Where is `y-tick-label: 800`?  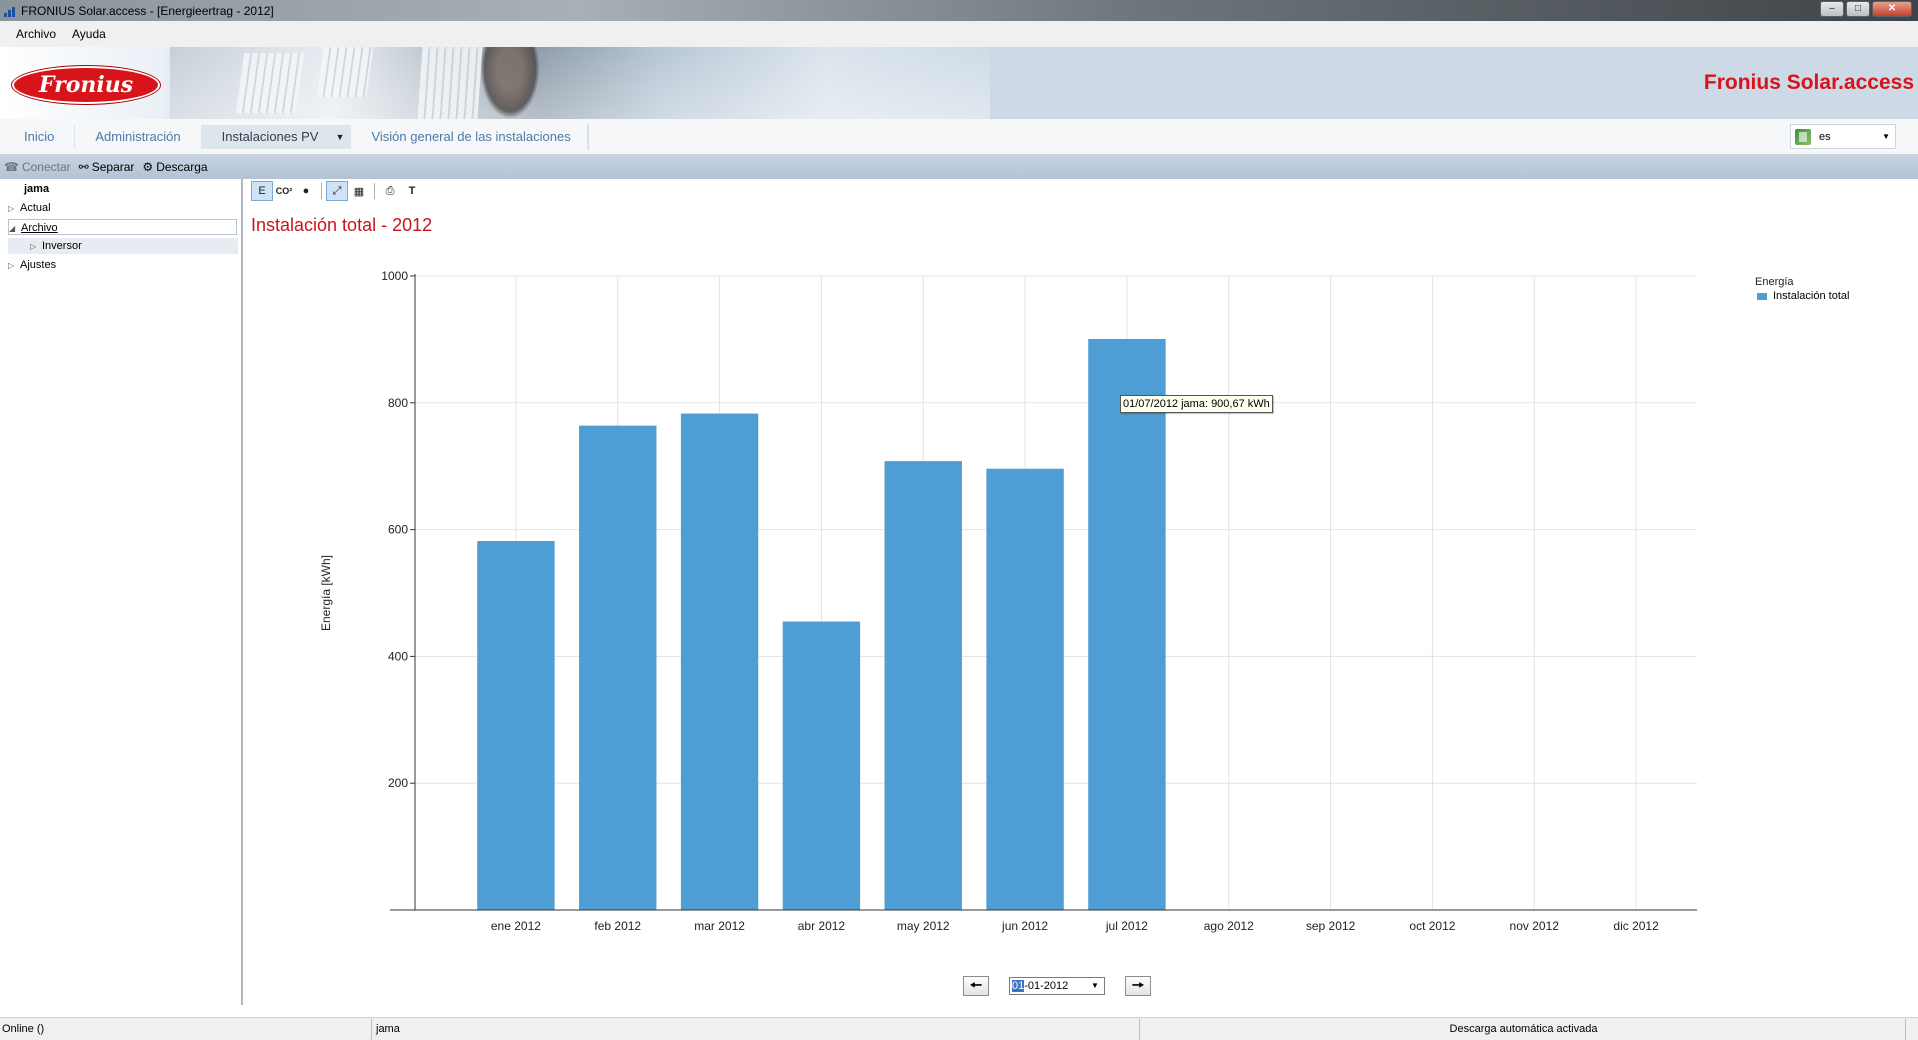 y-tick-label: 800 is located at coordinates (398, 403).